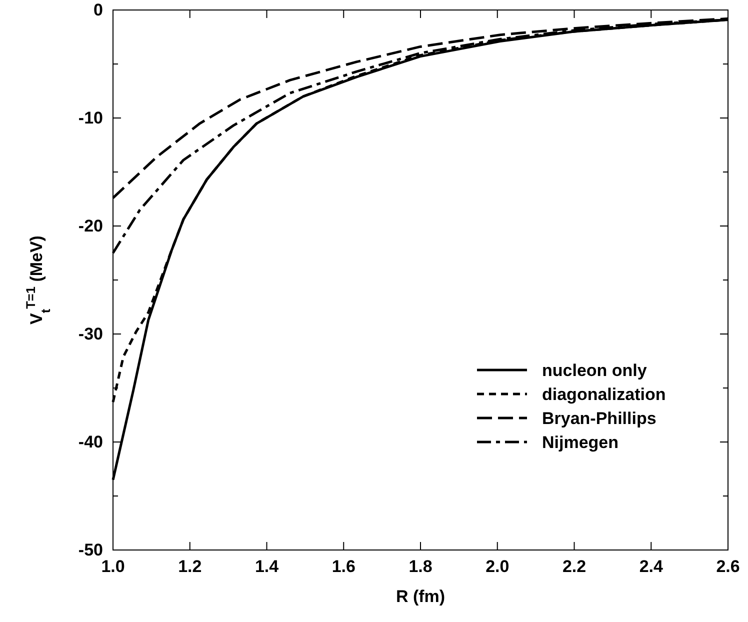 Image resolution: width=748 pixels, height=622 pixels. Describe the element at coordinates (498, 566) in the screenshot. I see `x-tick-label: 2.0` at that location.